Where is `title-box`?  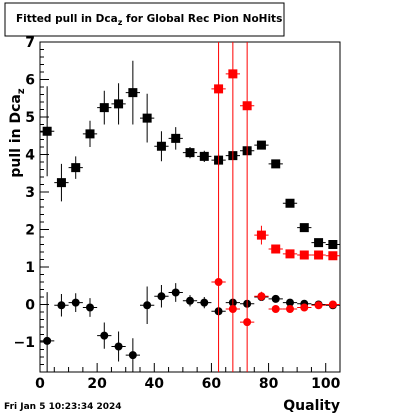
title-box is located at coordinates (144, 19).